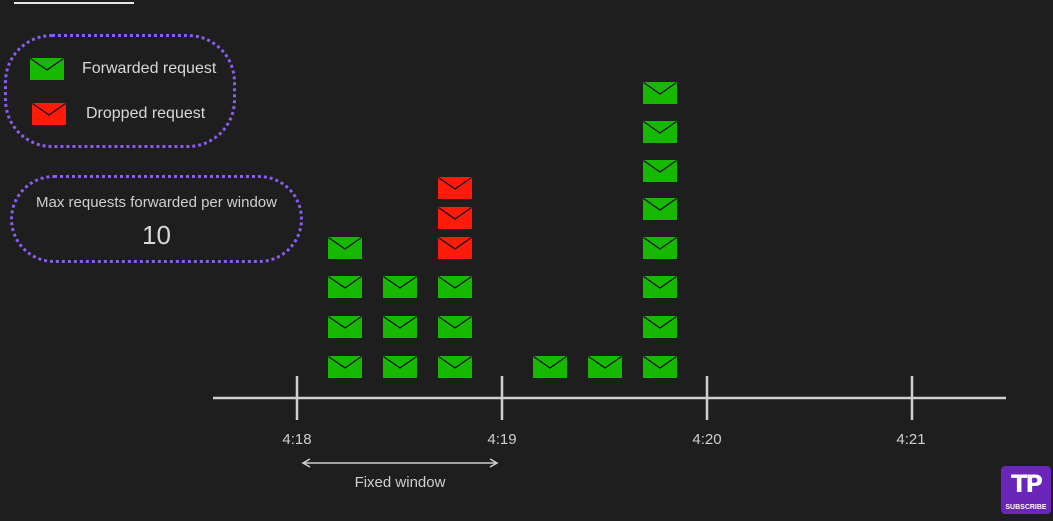 The width and height of the screenshot is (1053, 521). I want to click on legend-dropped-label: Dropped request, so click(146, 113).